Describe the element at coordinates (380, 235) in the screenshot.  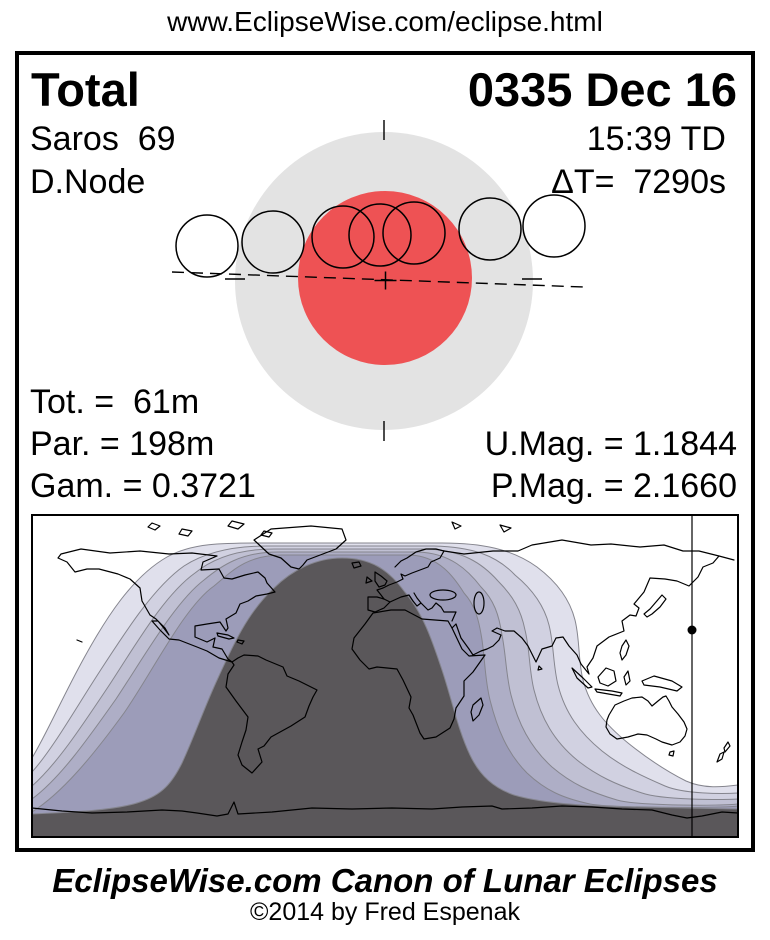
I see `moon-position-greatest` at that location.